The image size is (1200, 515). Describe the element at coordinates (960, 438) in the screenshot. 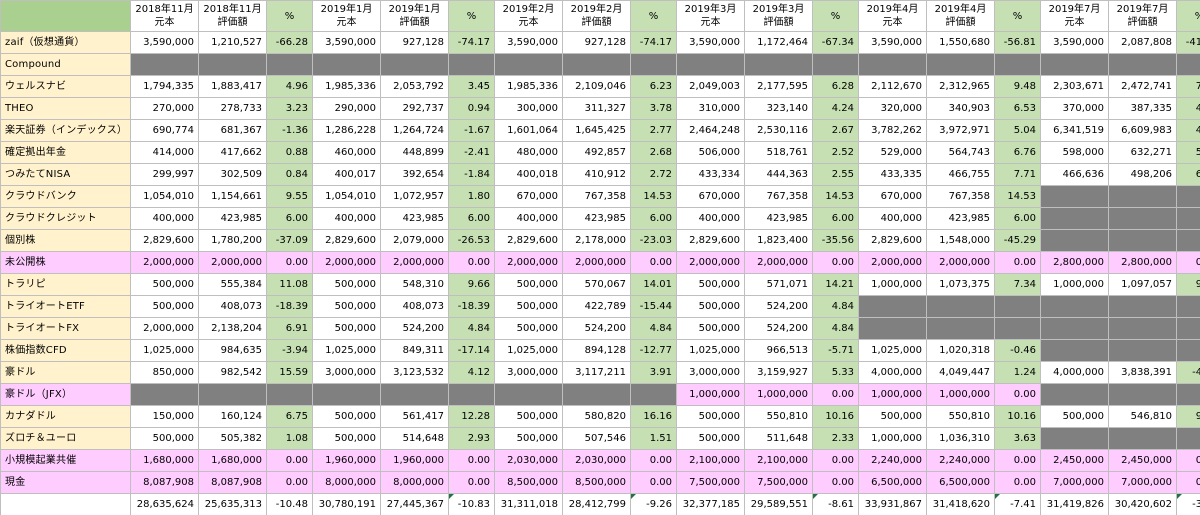

I see `valuation-cell: 1,036,310` at that location.